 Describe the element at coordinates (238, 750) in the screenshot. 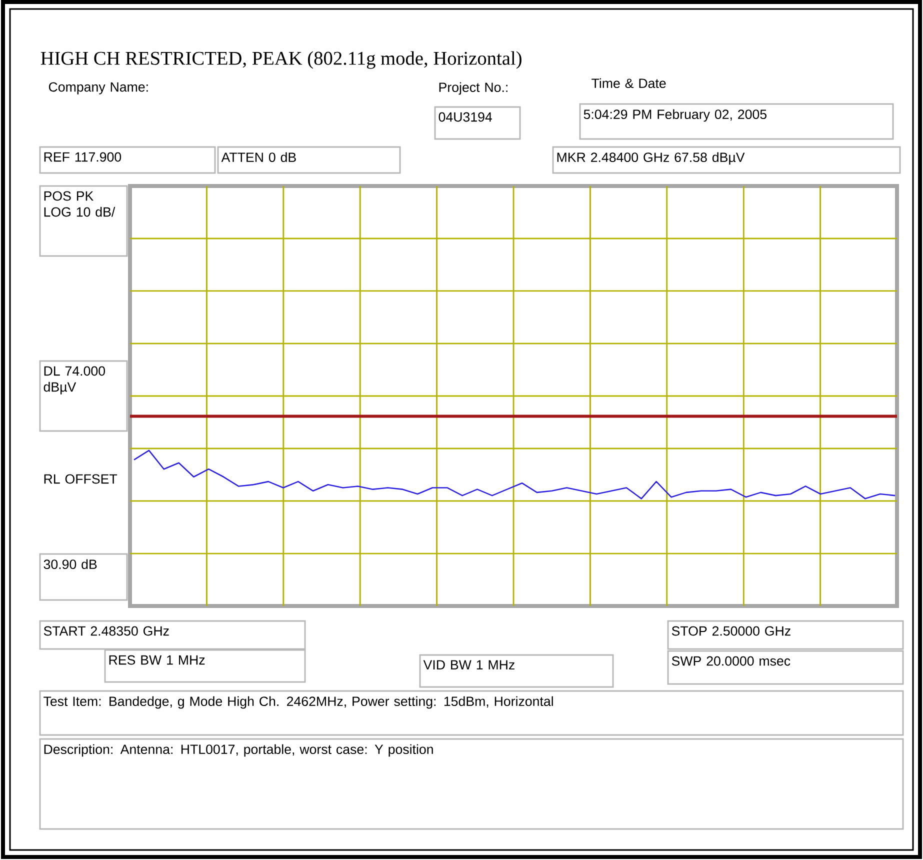

I see `text: Description: Antenna: HTL0017, portable, worst case: Y position` at that location.